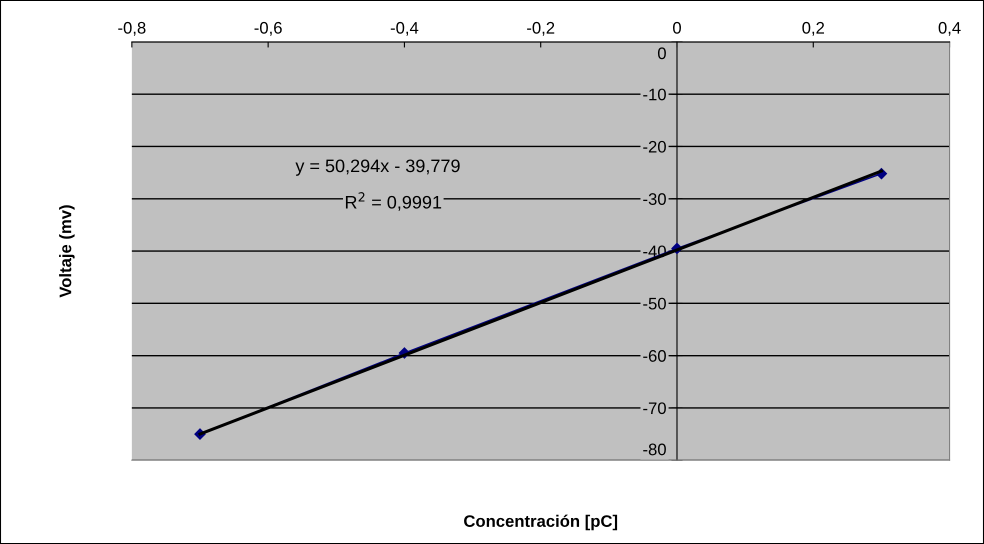 This screenshot has width=984, height=544. I want to click on y-axis-title: Voltaje (mv), so click(67, 251).